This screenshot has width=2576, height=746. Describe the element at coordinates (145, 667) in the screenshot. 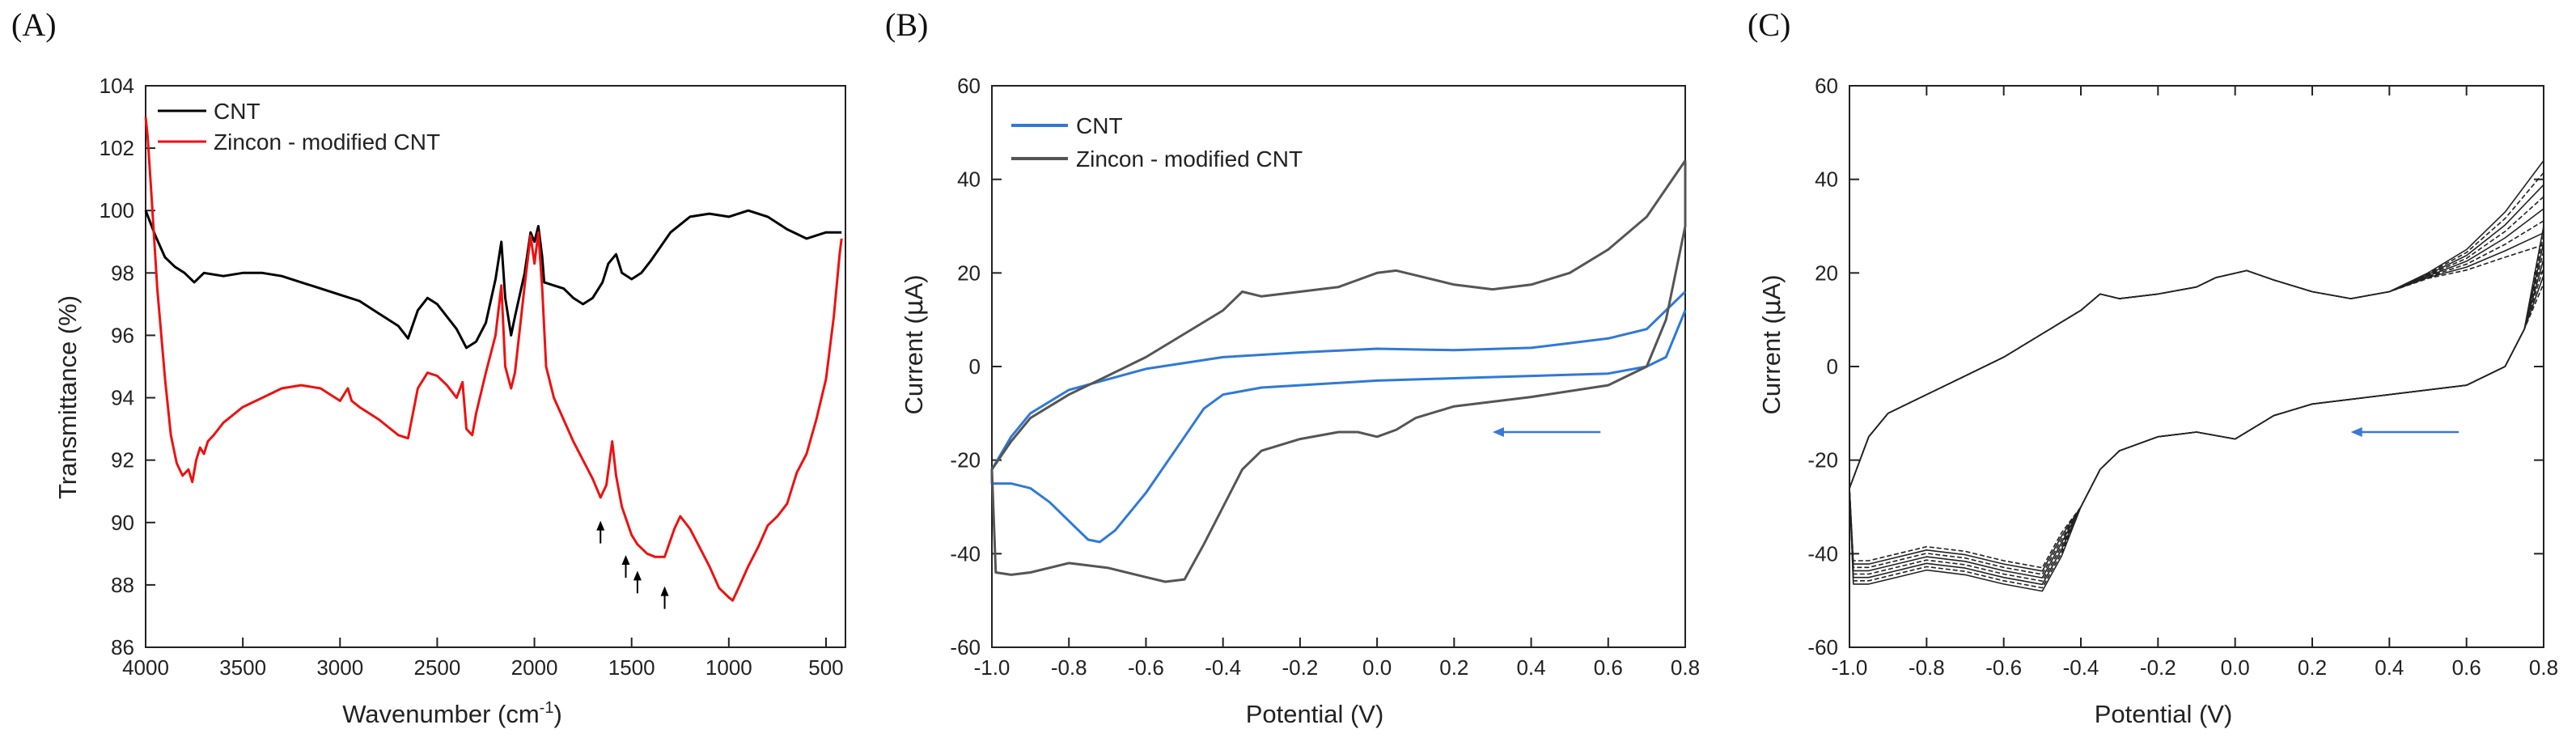

I see `x-tick-label: 4000` at that location.